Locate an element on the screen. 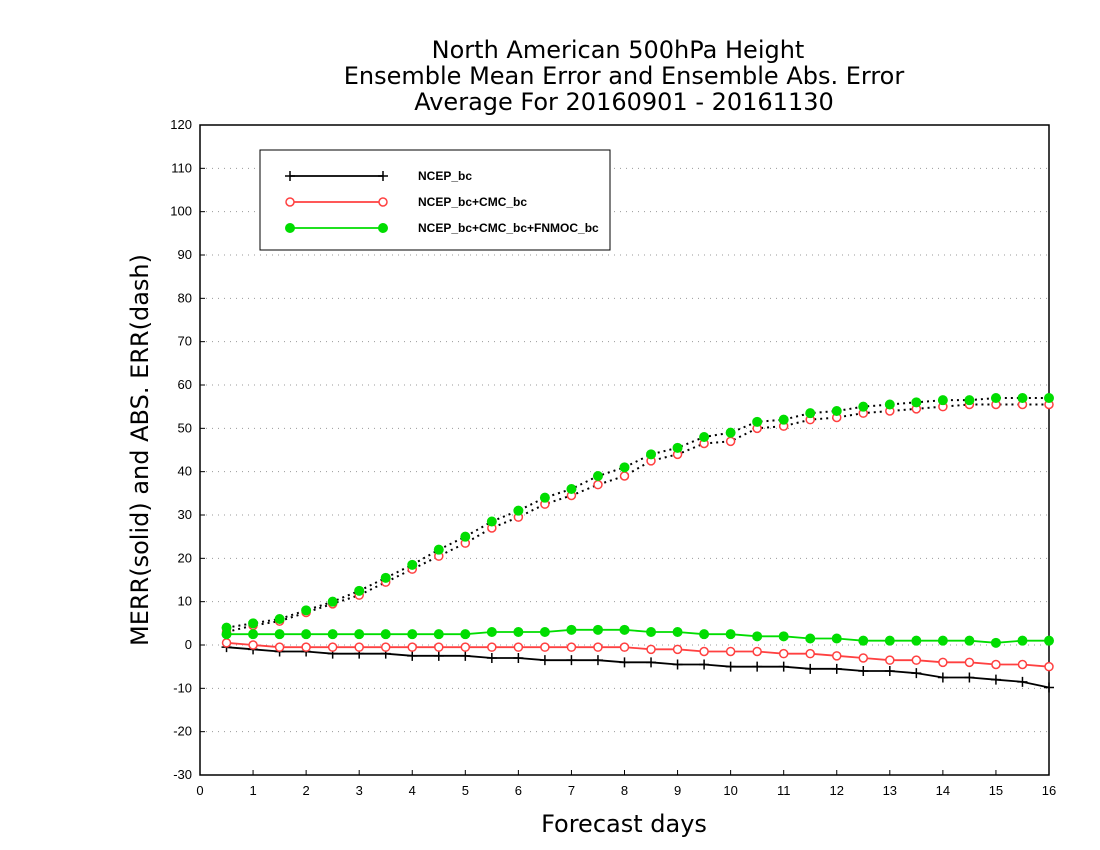  y-tick-label: 60 is located at coordinates (185, 384).